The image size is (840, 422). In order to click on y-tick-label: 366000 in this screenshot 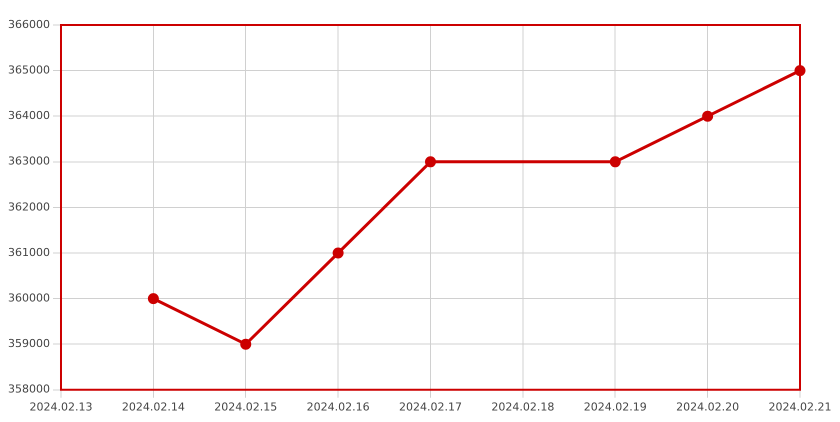, I will do `click(29, 24)`.